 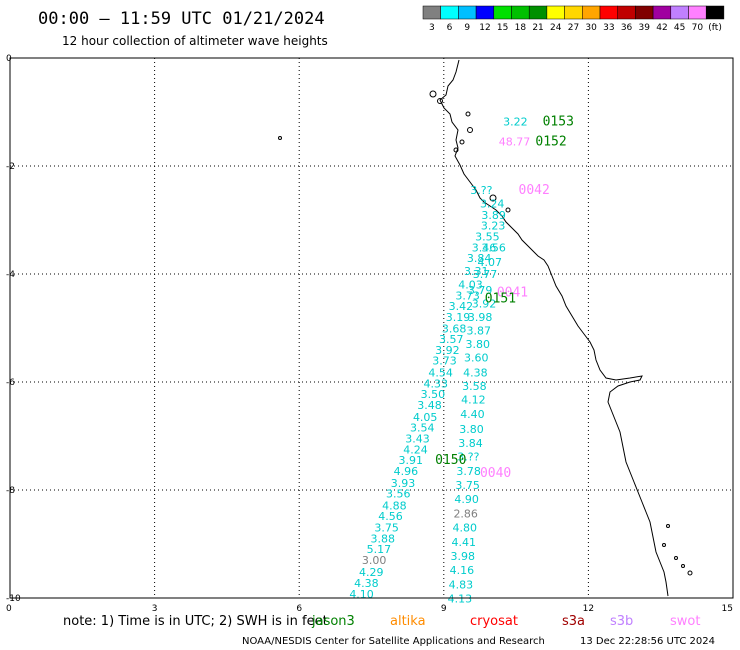 I want to click on colorbar-label: 30, so click(x=591, y=28).